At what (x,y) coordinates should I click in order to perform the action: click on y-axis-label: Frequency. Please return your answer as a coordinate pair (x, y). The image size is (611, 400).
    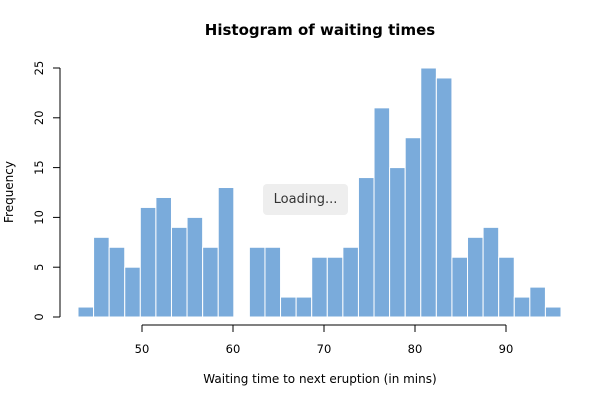
    Looking at the image, I should click on (9, 192).